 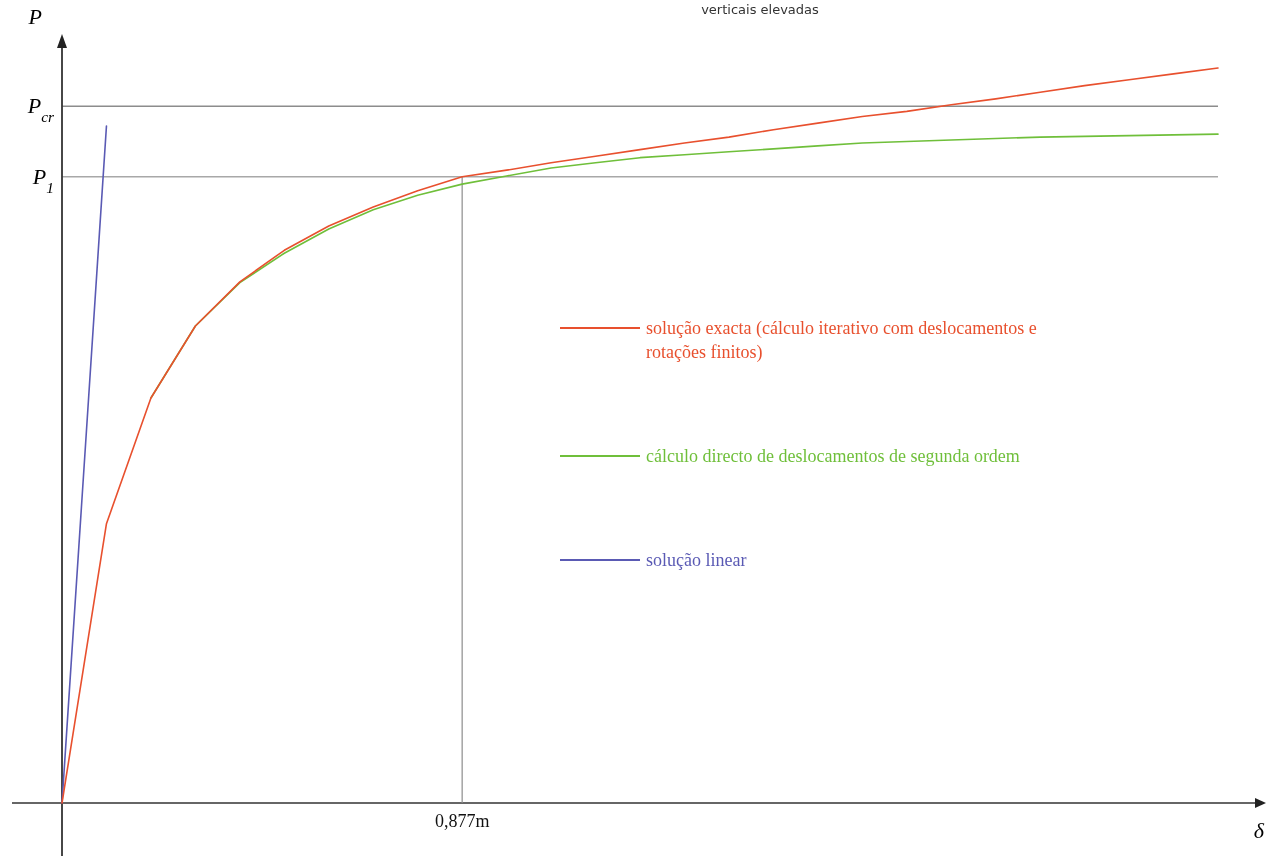 What do you see at coordinates (42, 179) in the screenshot?
I see `ref-line-label: P$_{1}$` at bounding box center [42, 179].